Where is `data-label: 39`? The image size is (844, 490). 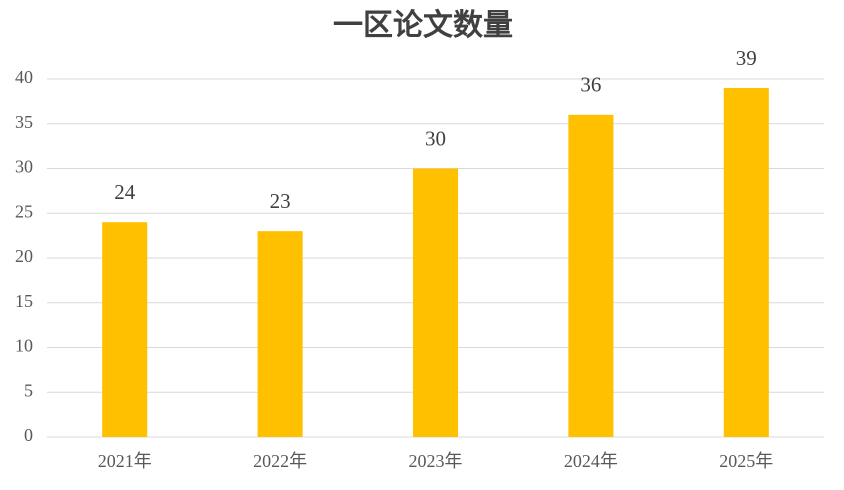
data-label: 39 is located at coordinates (746, 58).